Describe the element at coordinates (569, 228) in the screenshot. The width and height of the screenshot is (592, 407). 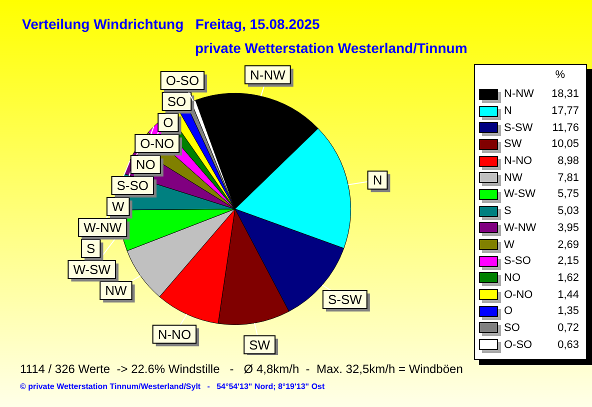
I see `data-label: 3,95` at that location.